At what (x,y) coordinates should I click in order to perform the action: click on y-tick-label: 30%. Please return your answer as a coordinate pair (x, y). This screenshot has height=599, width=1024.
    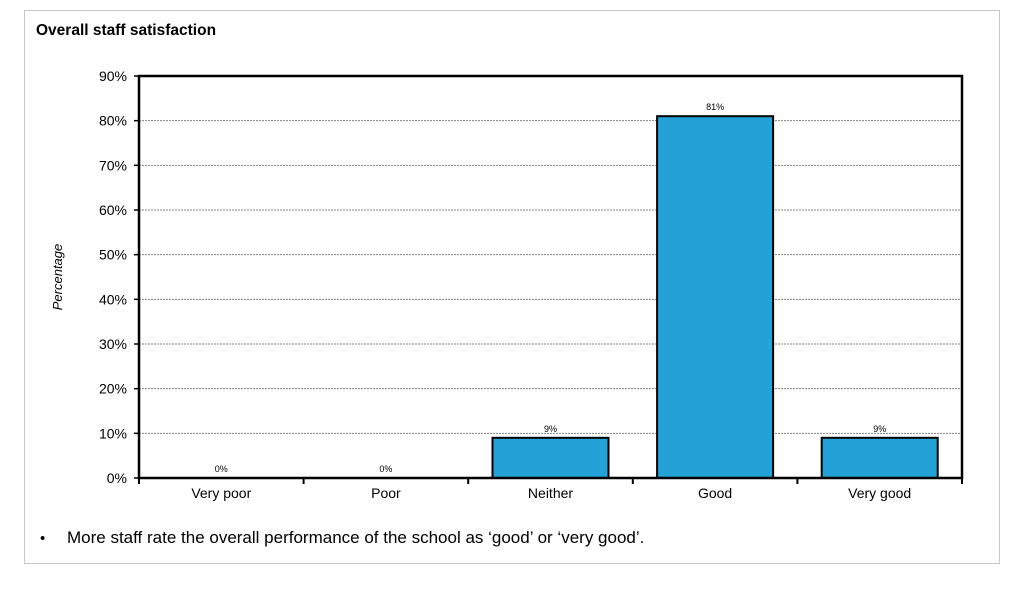
    Looking at the image, I should click on (113, 344).